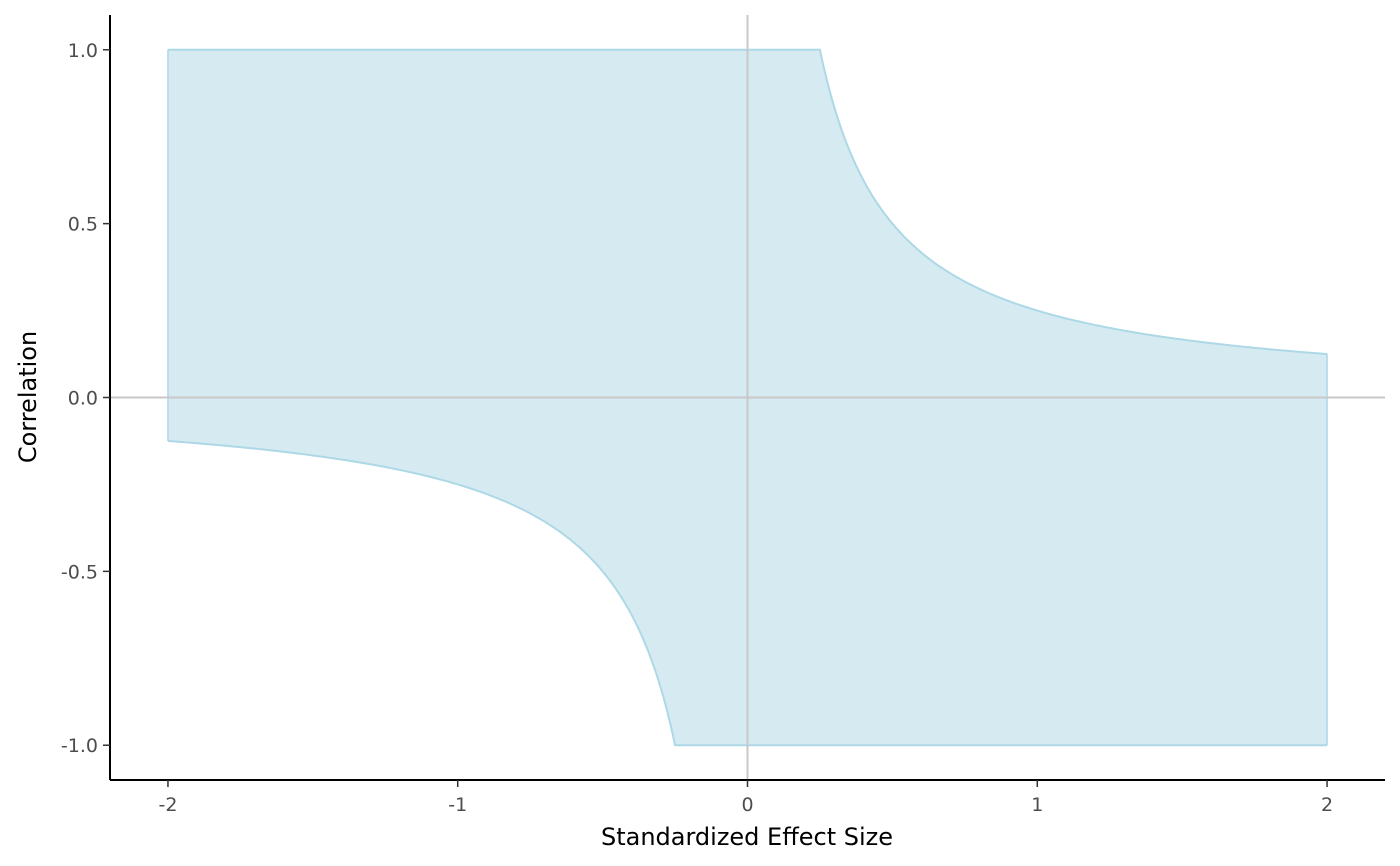 This screenshot has width=1400, height=866. Describe the element at coordinates (457, 805) in the screenshot. I see `x-tick-label: -1` at that location.